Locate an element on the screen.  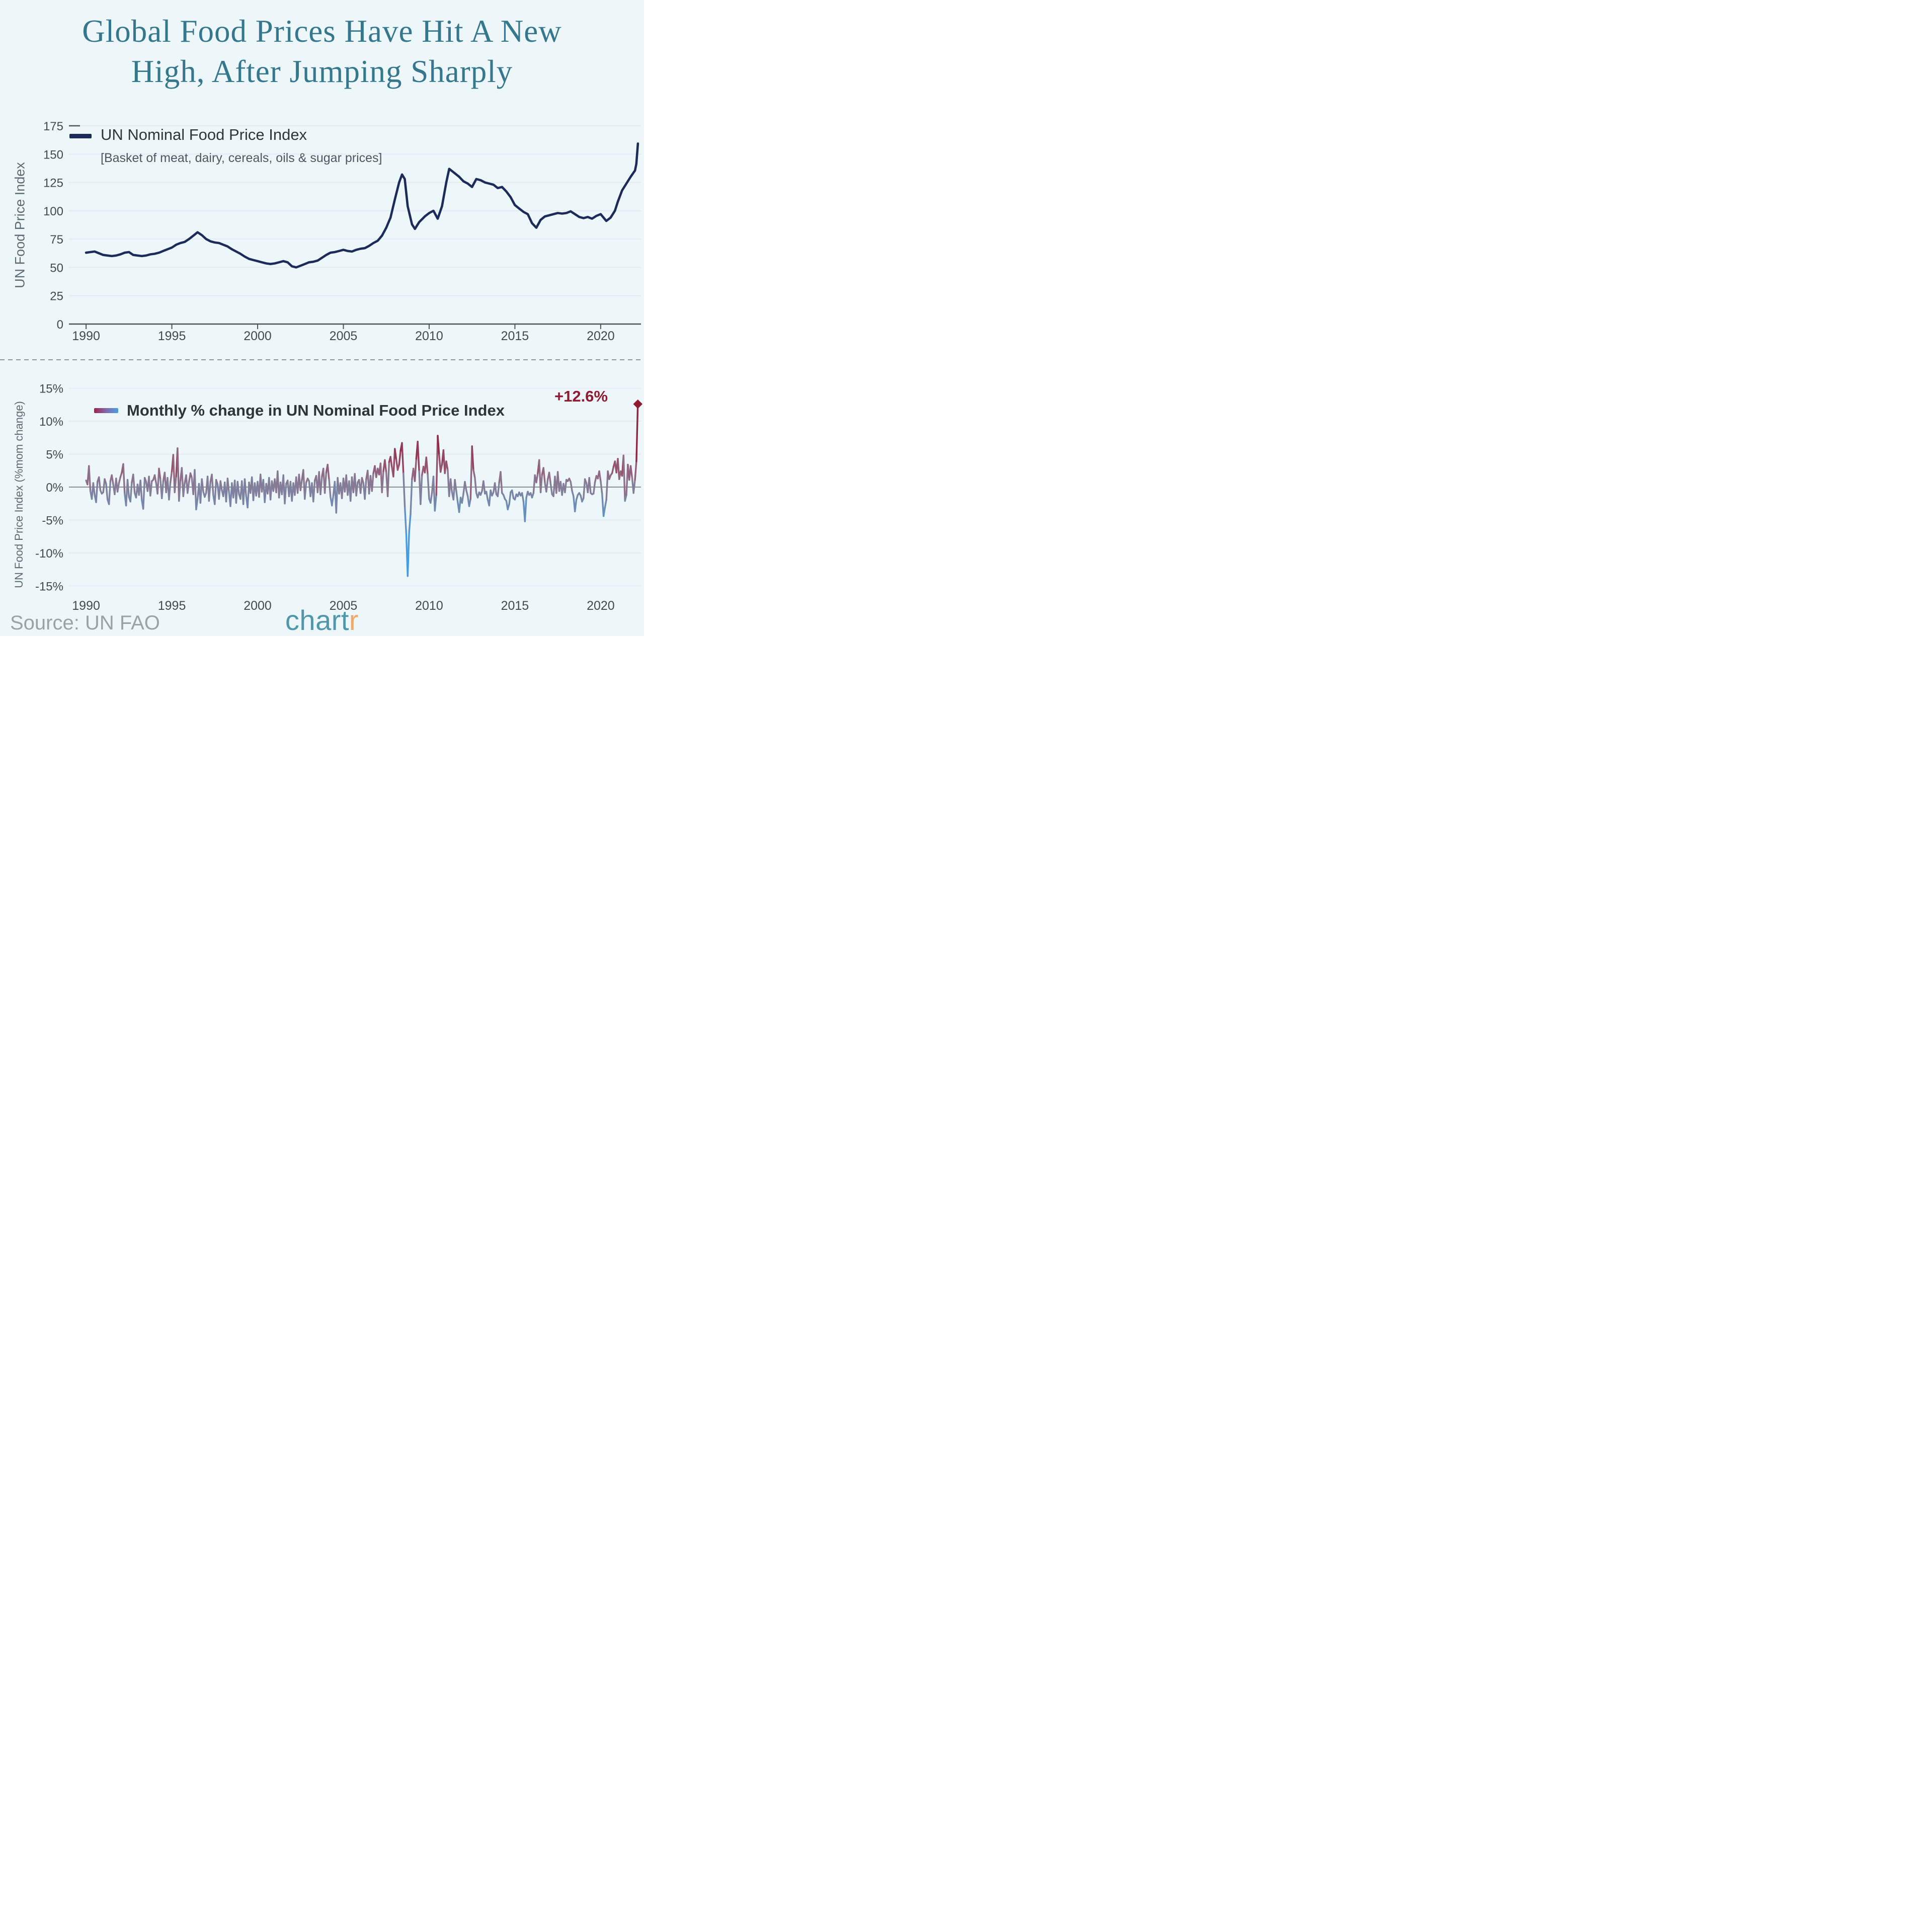
y-tick-label: -15% is located at coordinates (49, 587).